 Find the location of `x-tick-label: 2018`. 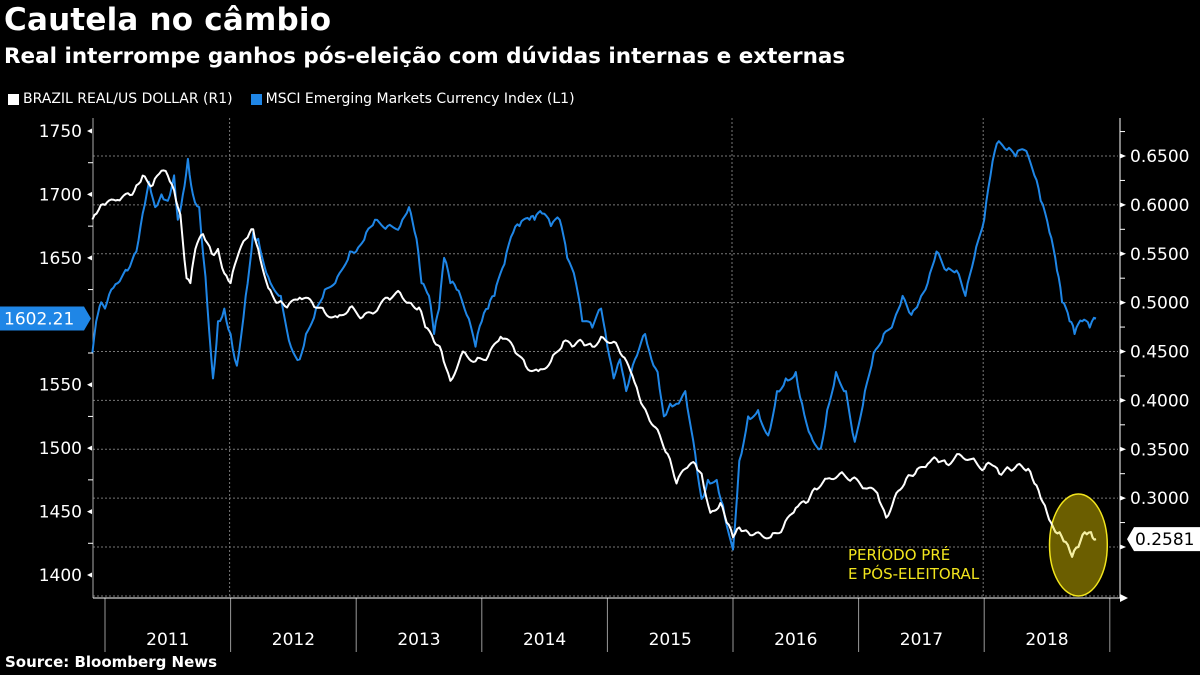

x-tick-label: 2018 is located at coordinates (1046, 640).